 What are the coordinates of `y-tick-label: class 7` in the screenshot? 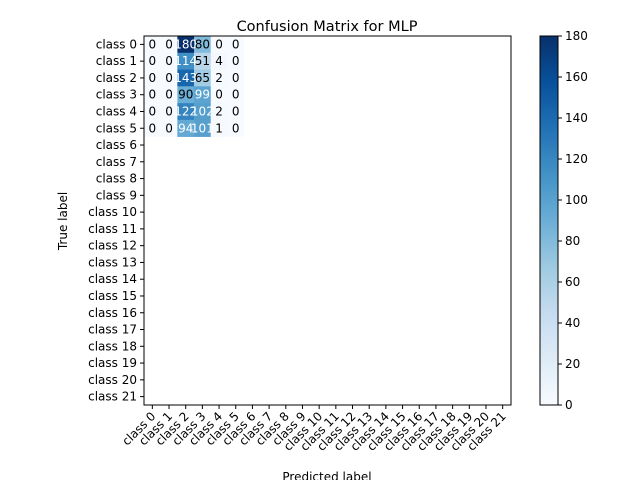 It's located at (116, 162).